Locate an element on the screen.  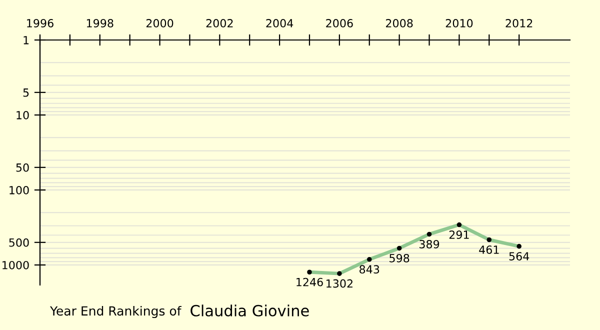
data-label: 1302 is located at coordinates (339, 283).